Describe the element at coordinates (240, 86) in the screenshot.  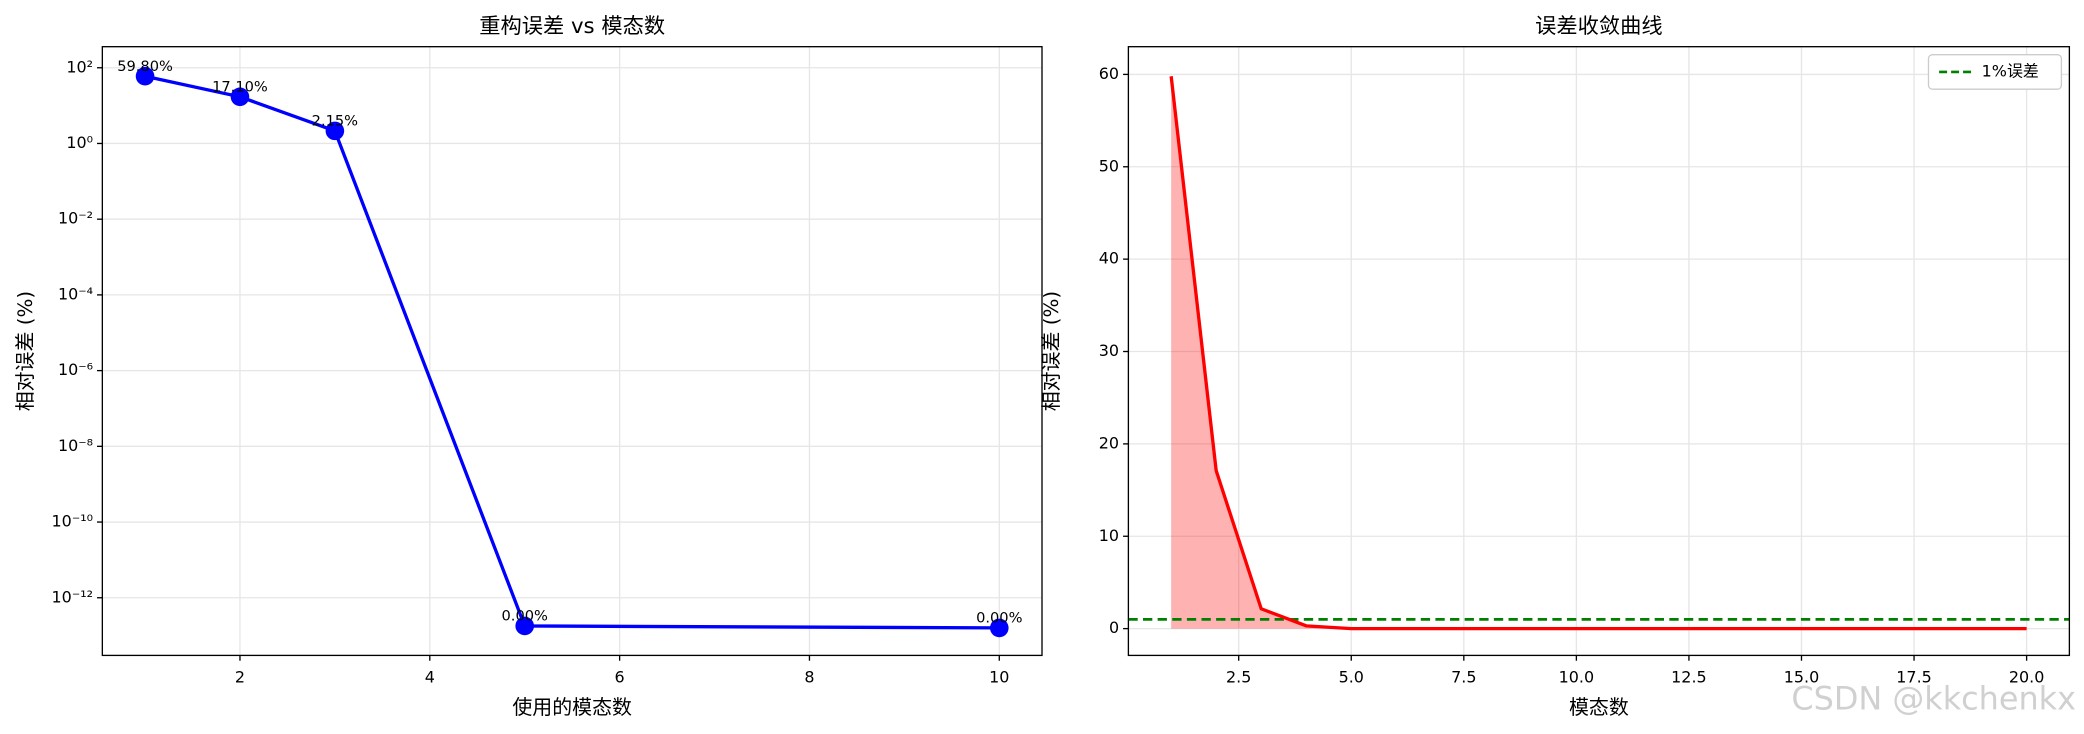
I see `data-label: 17.10%` at that location.